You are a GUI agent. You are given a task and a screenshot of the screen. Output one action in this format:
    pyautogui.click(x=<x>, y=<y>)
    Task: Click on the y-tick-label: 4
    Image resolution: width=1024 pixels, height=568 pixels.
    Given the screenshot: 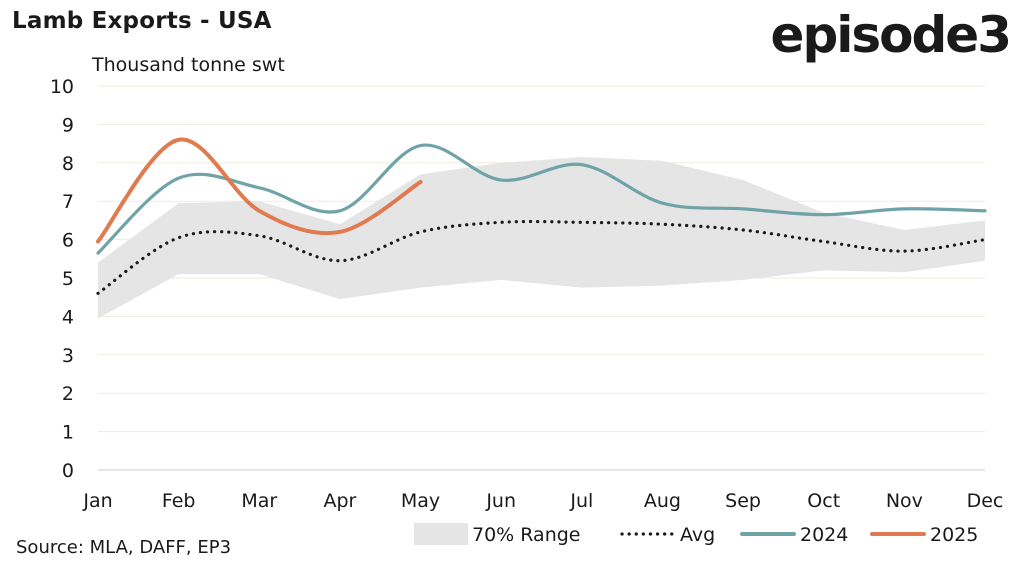 What is the action you would take?
    pyautogui.click(x=68, y=317)
    